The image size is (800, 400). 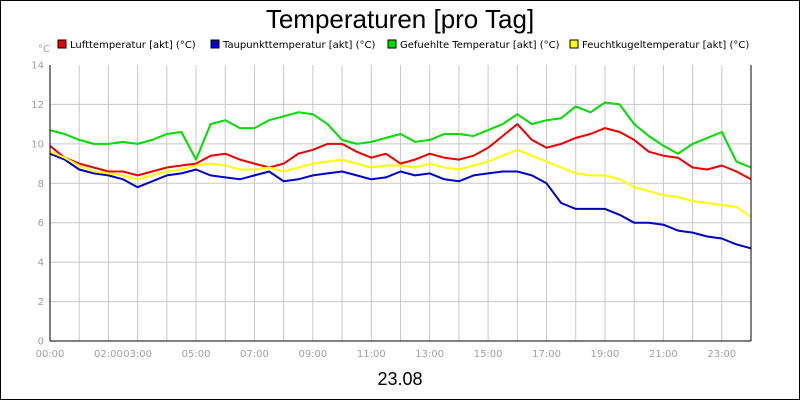 What do you see at coordinates (41, 184) in the screenshot?
I see `y-tick-label: 8` at bounding box center [41, 184].